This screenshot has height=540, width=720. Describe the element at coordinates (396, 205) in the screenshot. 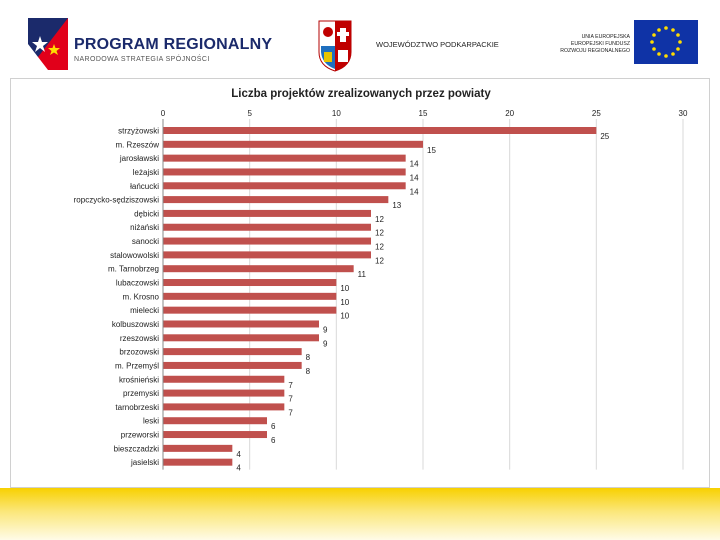

I see `data-label: 13` at that location.